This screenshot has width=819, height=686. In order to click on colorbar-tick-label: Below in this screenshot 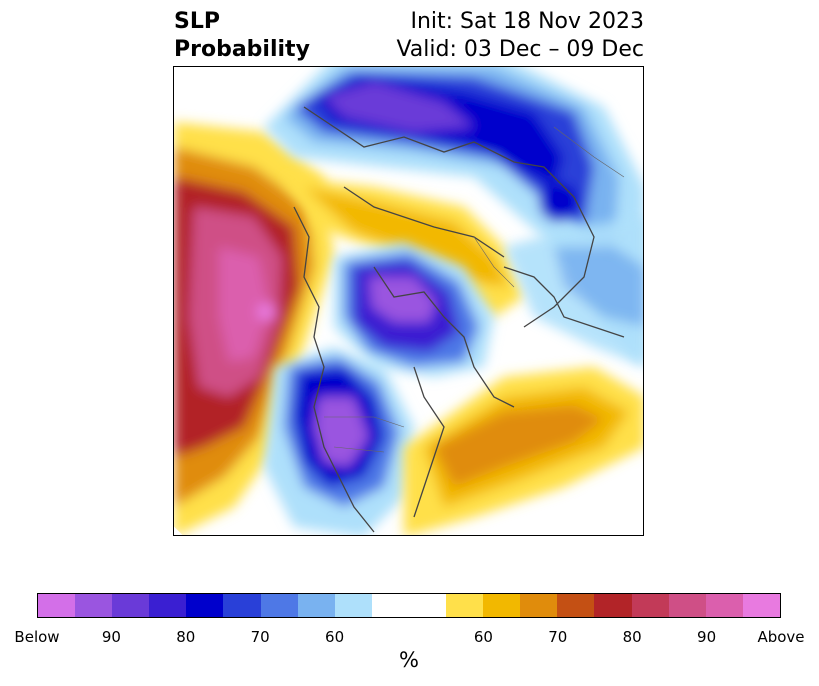, I will do `click(37, 637)`.